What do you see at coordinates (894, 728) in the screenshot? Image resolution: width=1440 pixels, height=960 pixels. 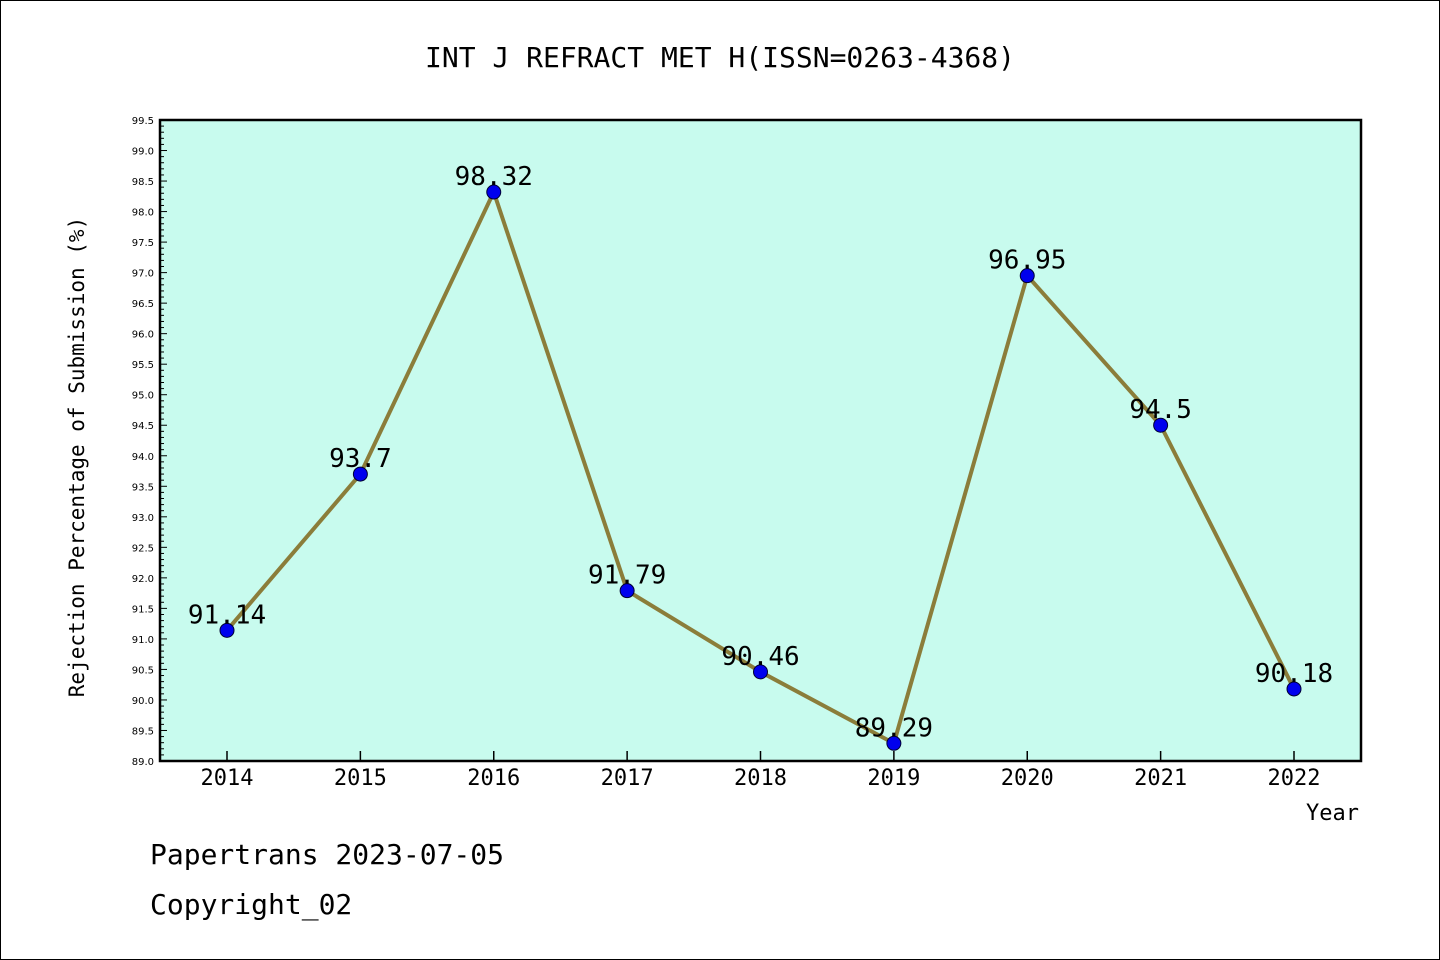 I see `data-label: 89.29` at bounding box center [894, 728].